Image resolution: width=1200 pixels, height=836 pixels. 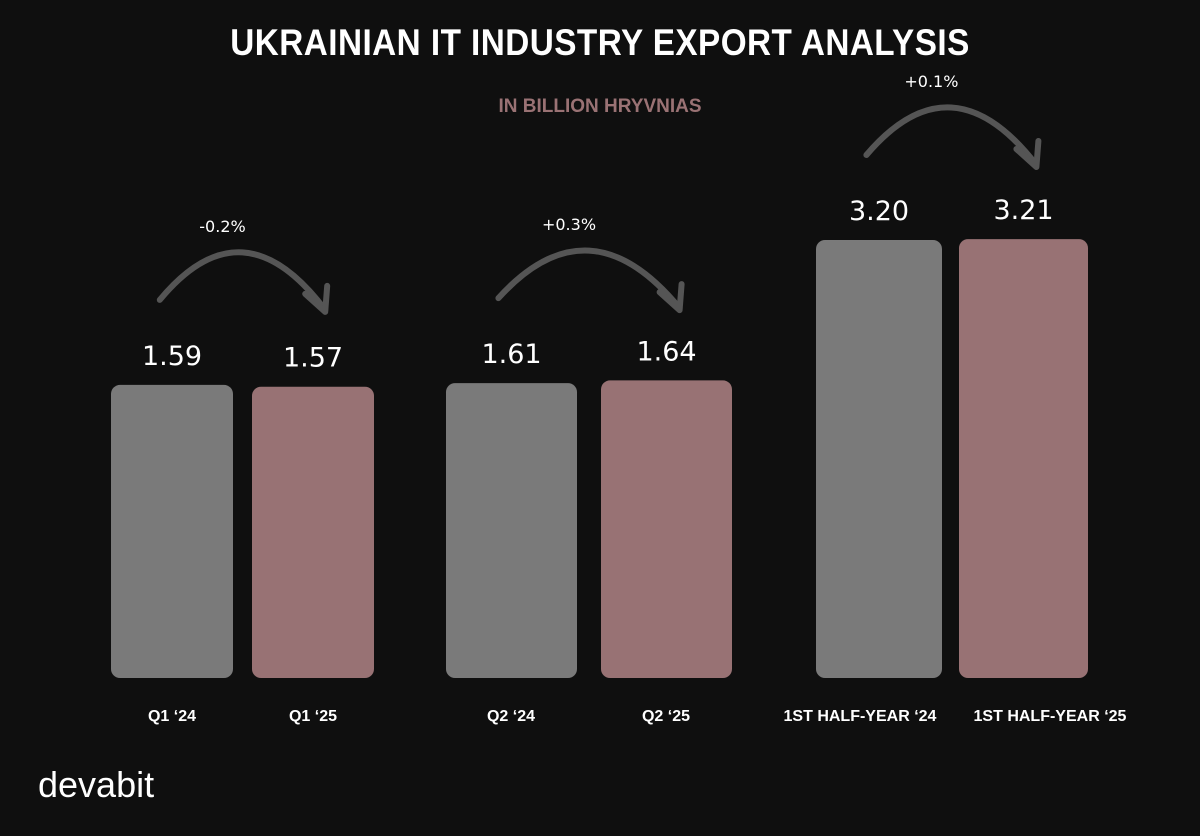 I want to click on value-label: 3.21, so click(x=1023, y=210).